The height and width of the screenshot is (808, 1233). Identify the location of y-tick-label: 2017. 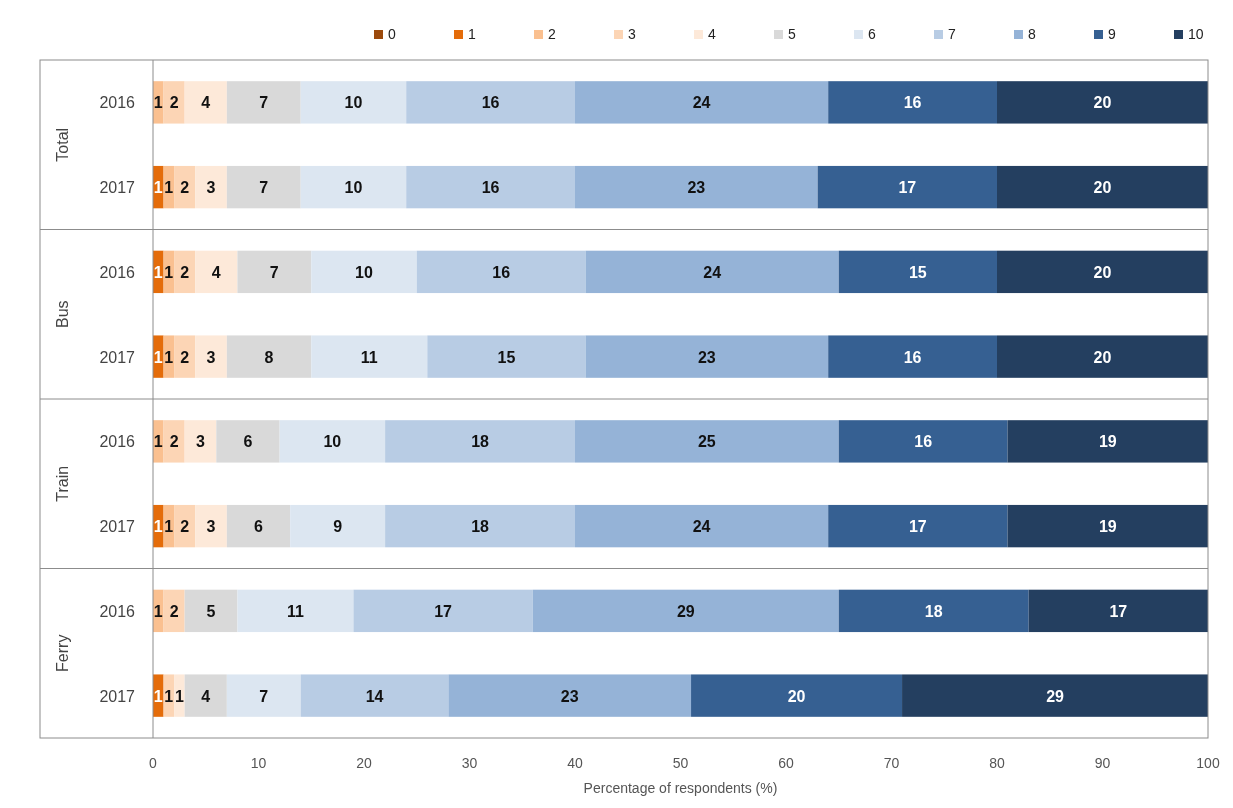
(117, 188).